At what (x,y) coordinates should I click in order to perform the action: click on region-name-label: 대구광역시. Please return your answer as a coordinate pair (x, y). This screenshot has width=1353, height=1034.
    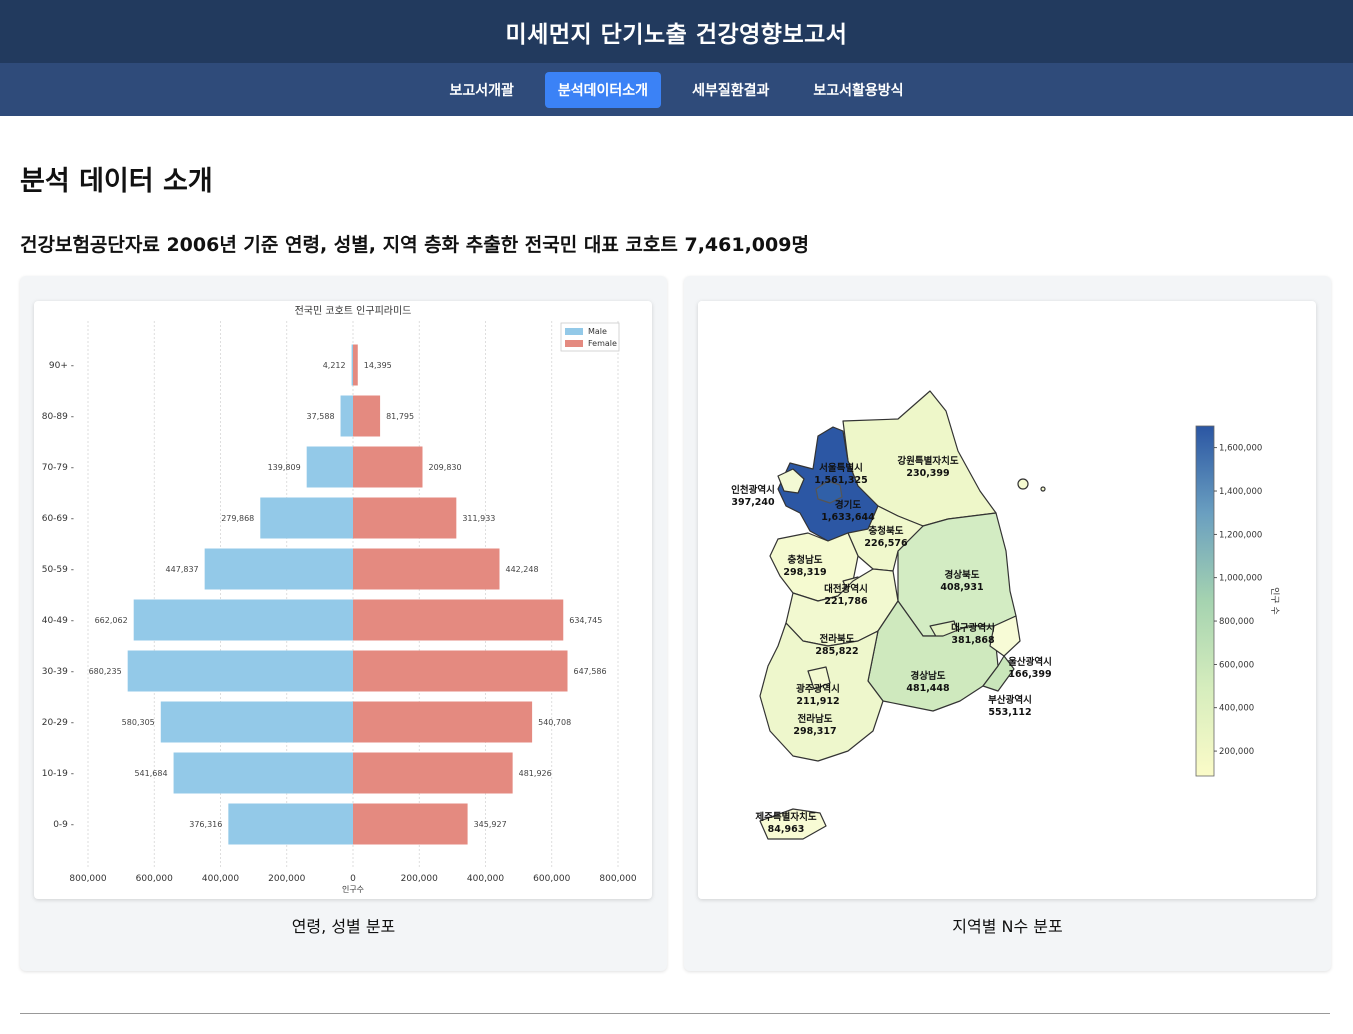
    Looking at the image, I should click on (973, 628).